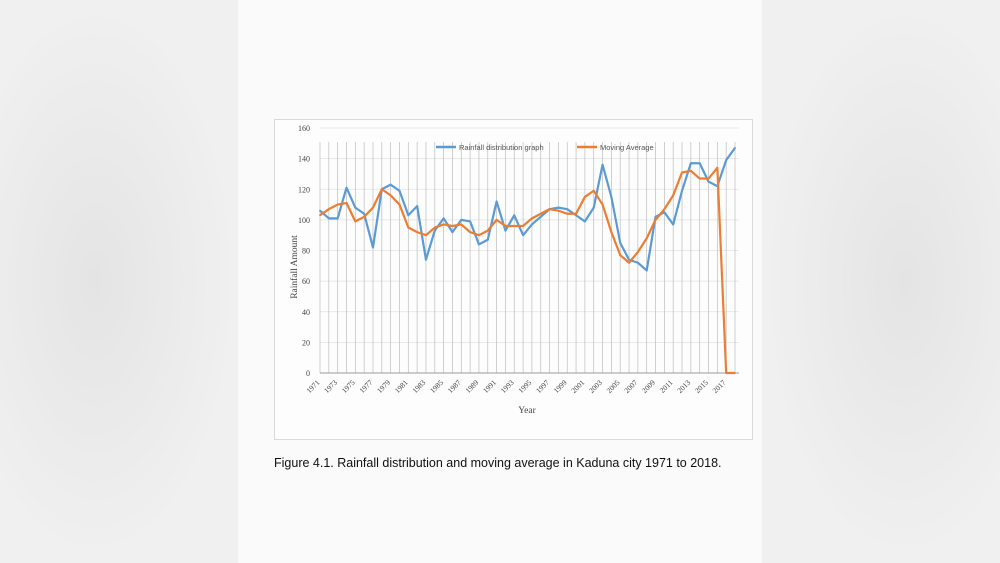  What do you see at coordinates (560, 386) in the screenshot?
I see `x-tick-label: 1999` at bounding box center [560, 386].